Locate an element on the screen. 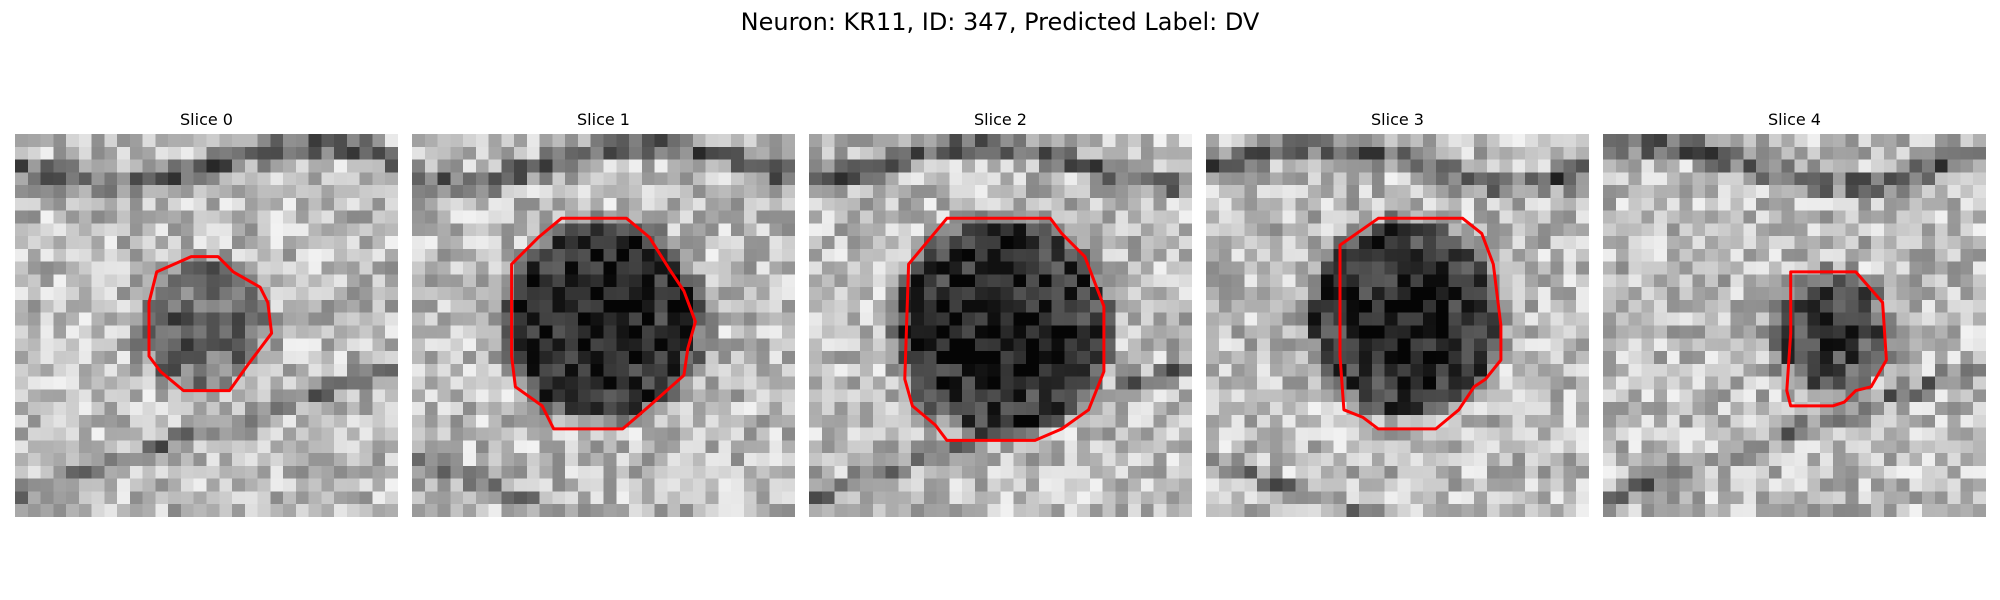 This screenshot has height=600, width=2000. slice-panel-3: Slice 3 is located at coordinates (1397, 312).